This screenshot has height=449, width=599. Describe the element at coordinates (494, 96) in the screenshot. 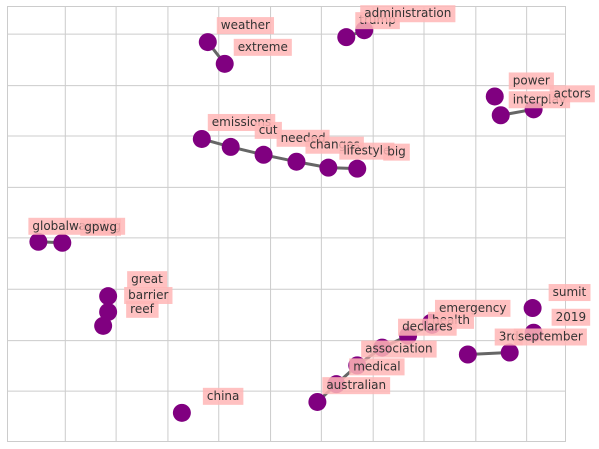

I see `node-power` at that location.